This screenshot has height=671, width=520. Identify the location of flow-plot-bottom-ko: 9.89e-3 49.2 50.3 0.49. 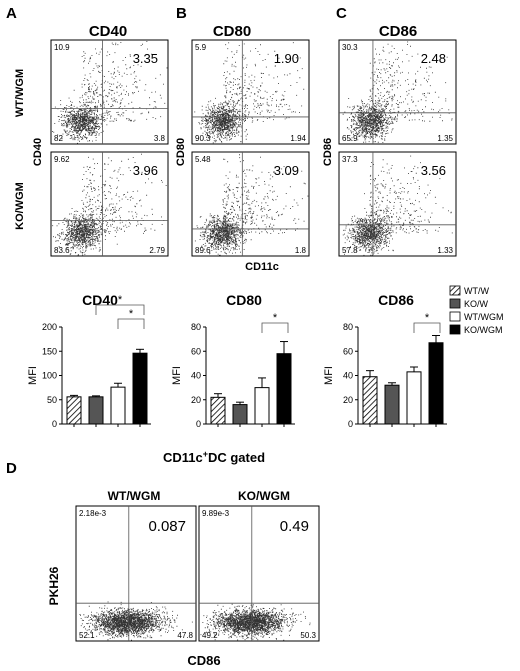
(259, 573).